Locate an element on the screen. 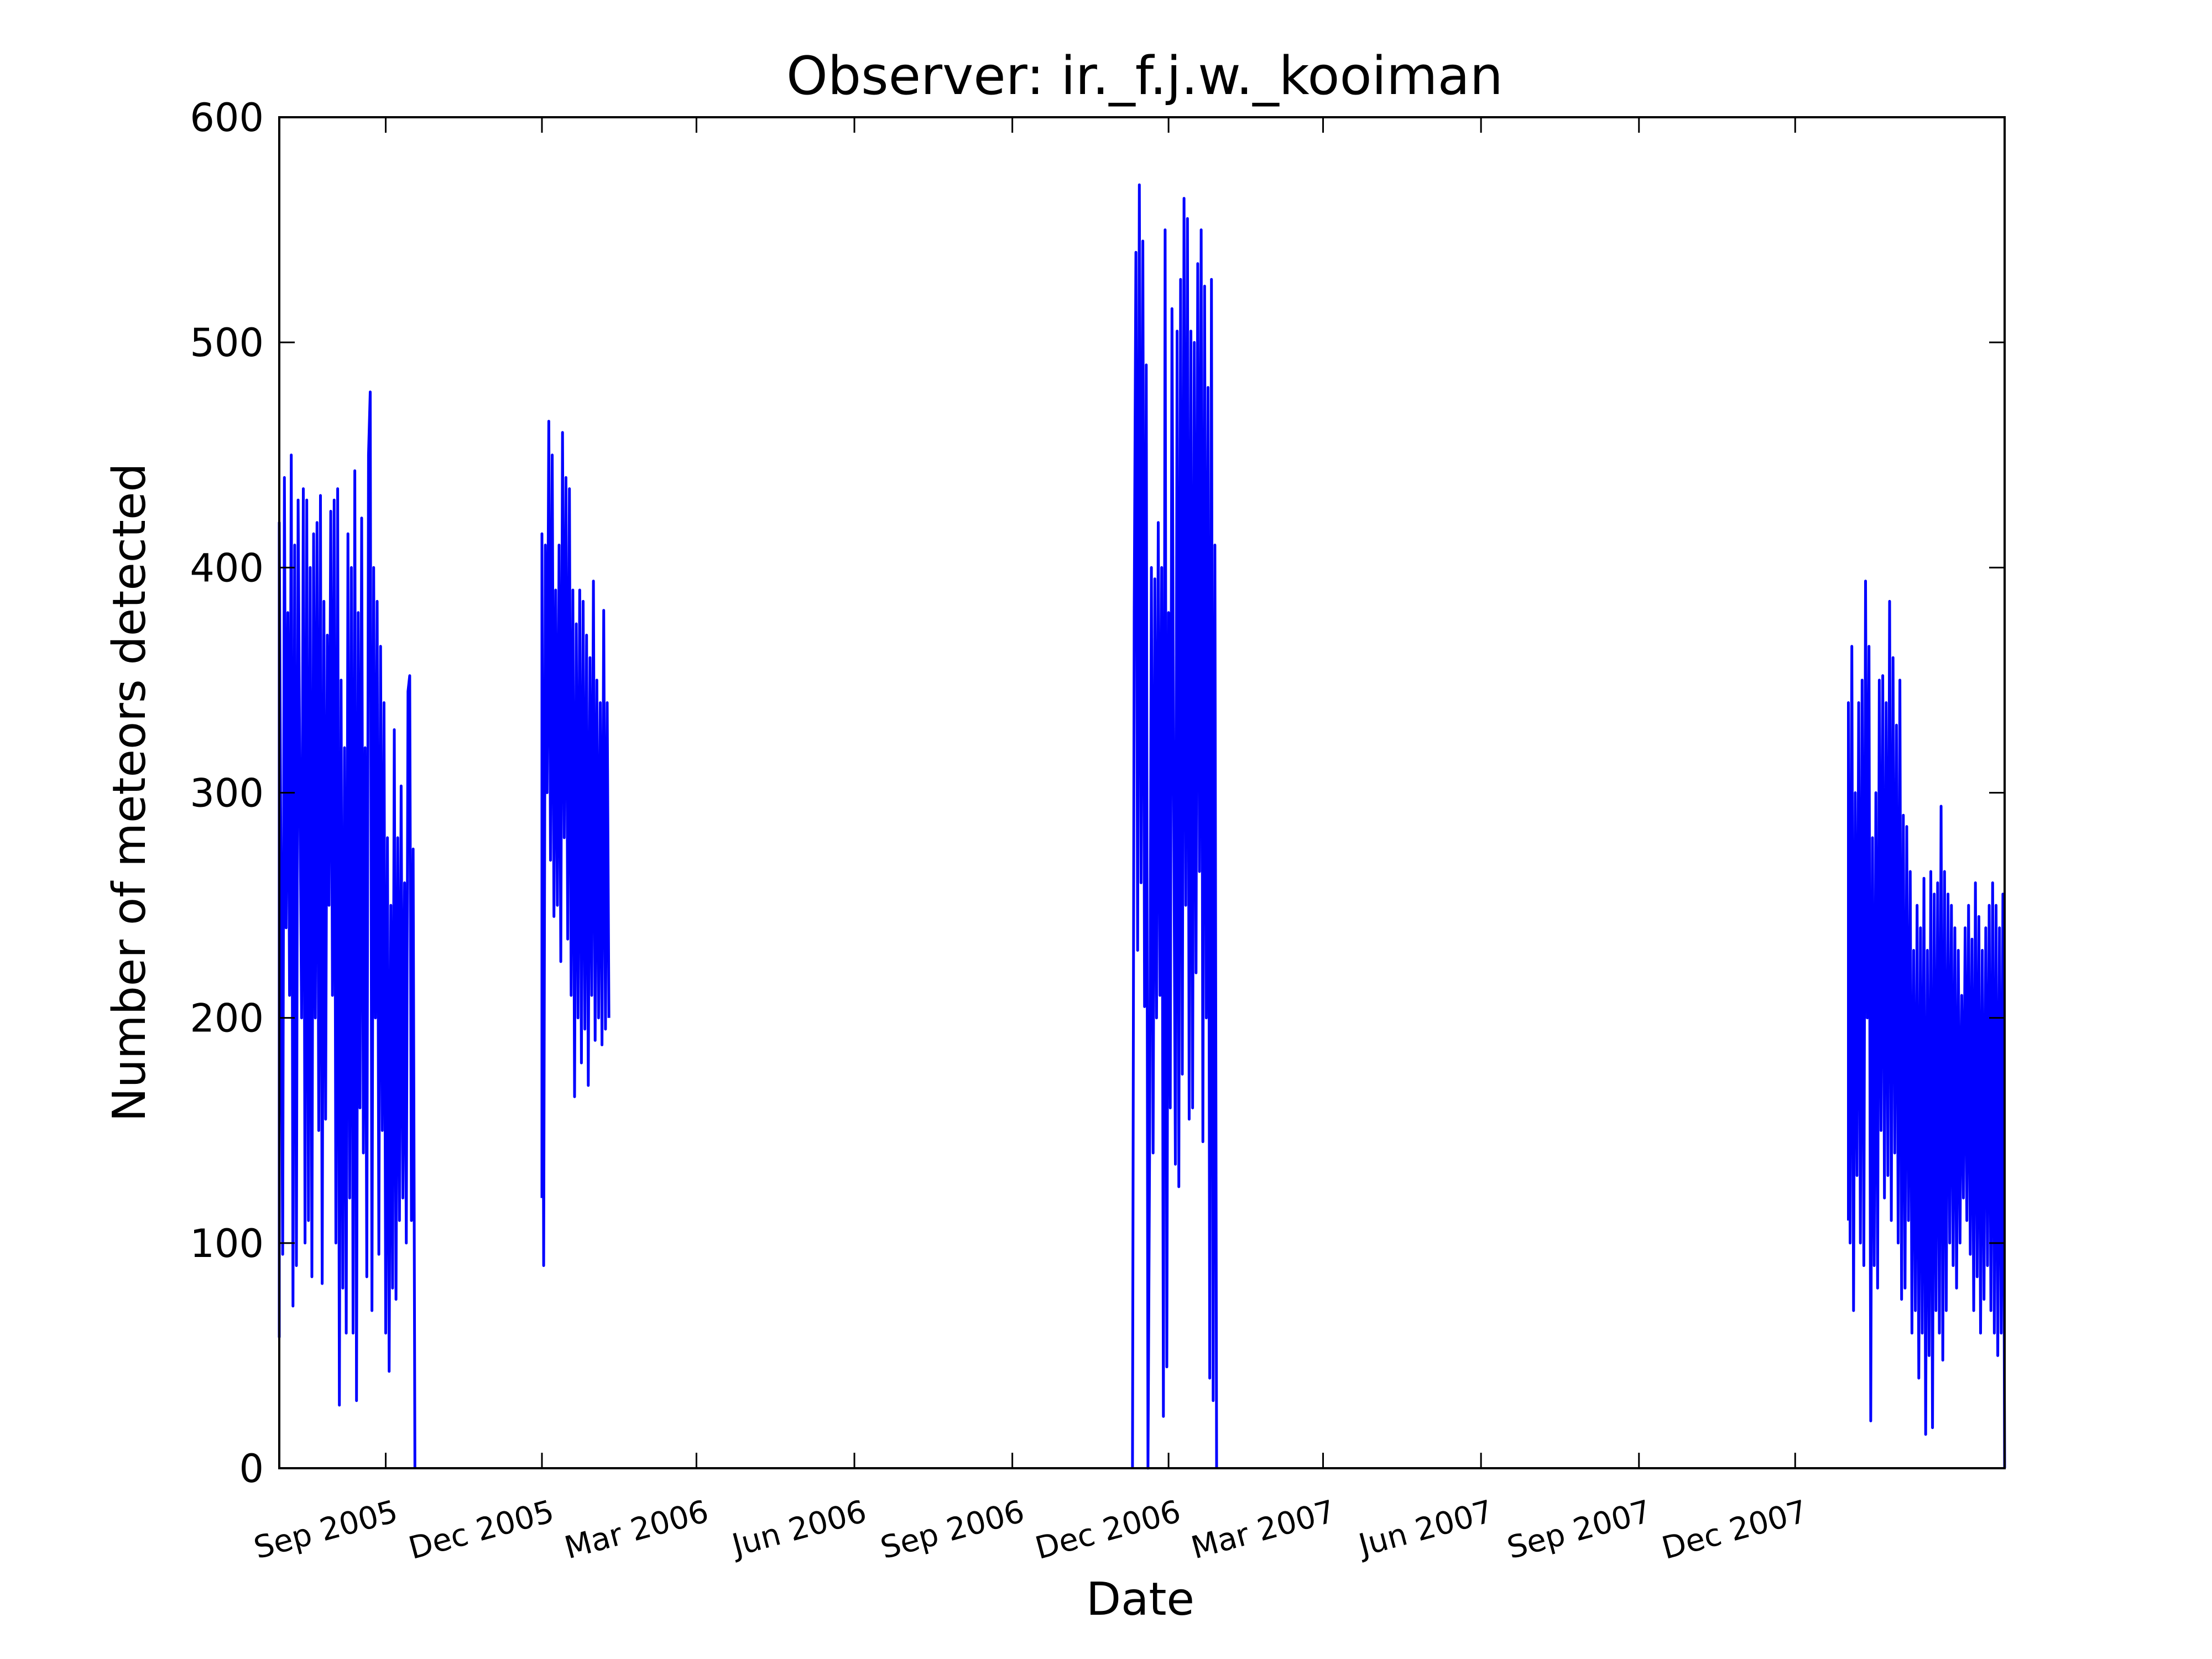  x-axis-label: Date is located at coordinates (1140, 1600).